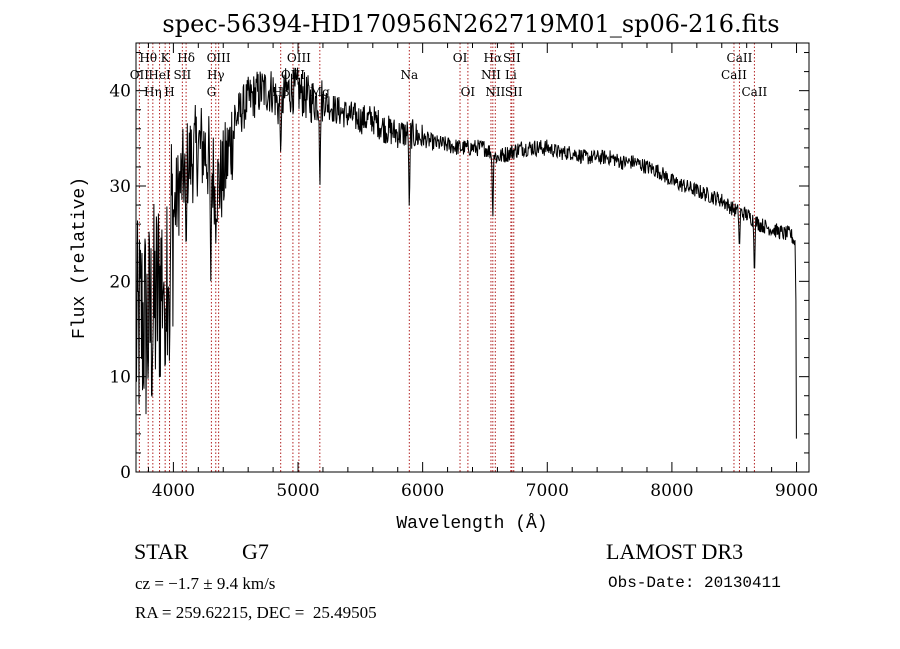 Image resolution: width=900 pixels, height=649 pixels. I want to click on marker-label-5: H, so click(169, 92).